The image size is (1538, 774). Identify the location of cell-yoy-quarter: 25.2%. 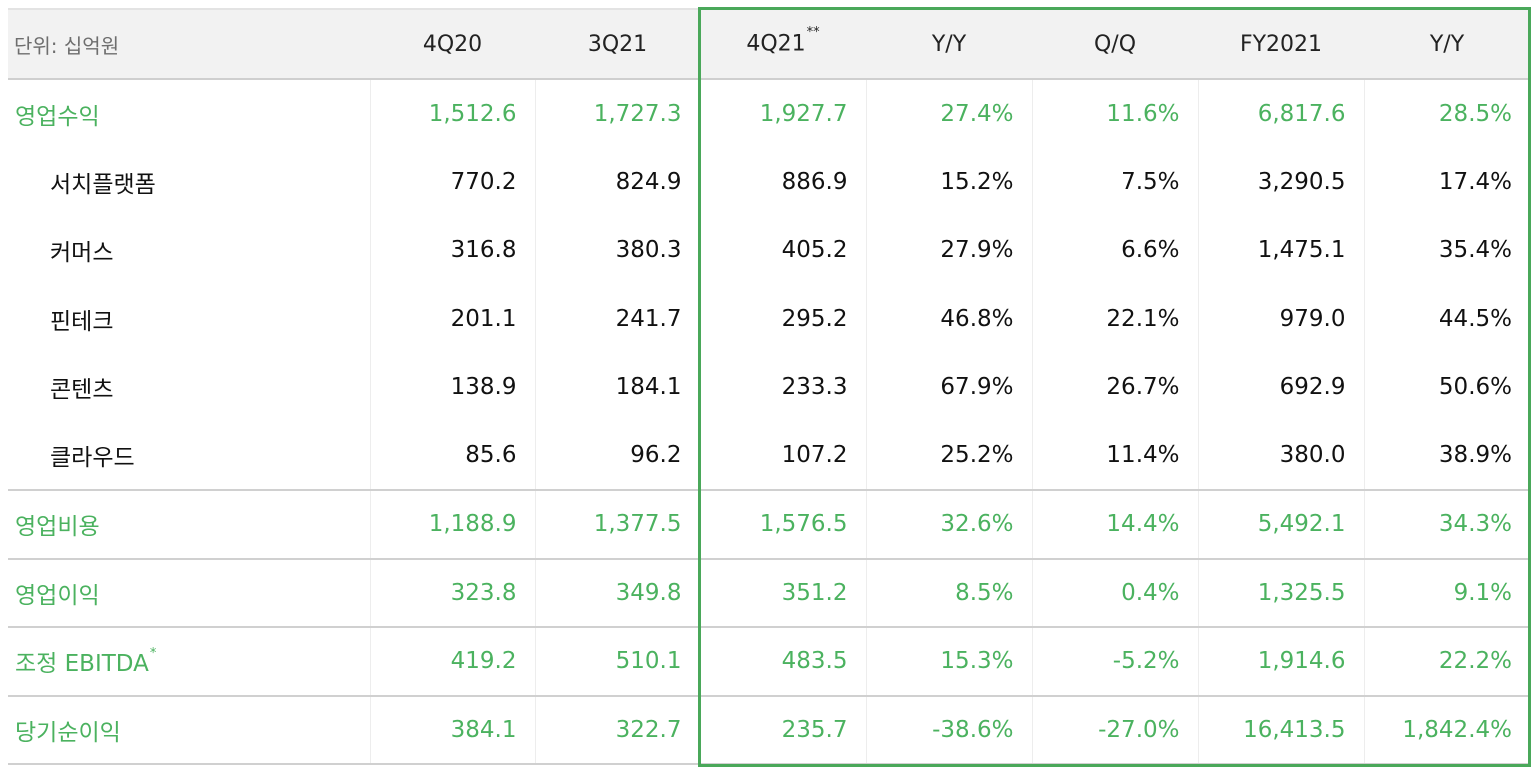
(948, 455).